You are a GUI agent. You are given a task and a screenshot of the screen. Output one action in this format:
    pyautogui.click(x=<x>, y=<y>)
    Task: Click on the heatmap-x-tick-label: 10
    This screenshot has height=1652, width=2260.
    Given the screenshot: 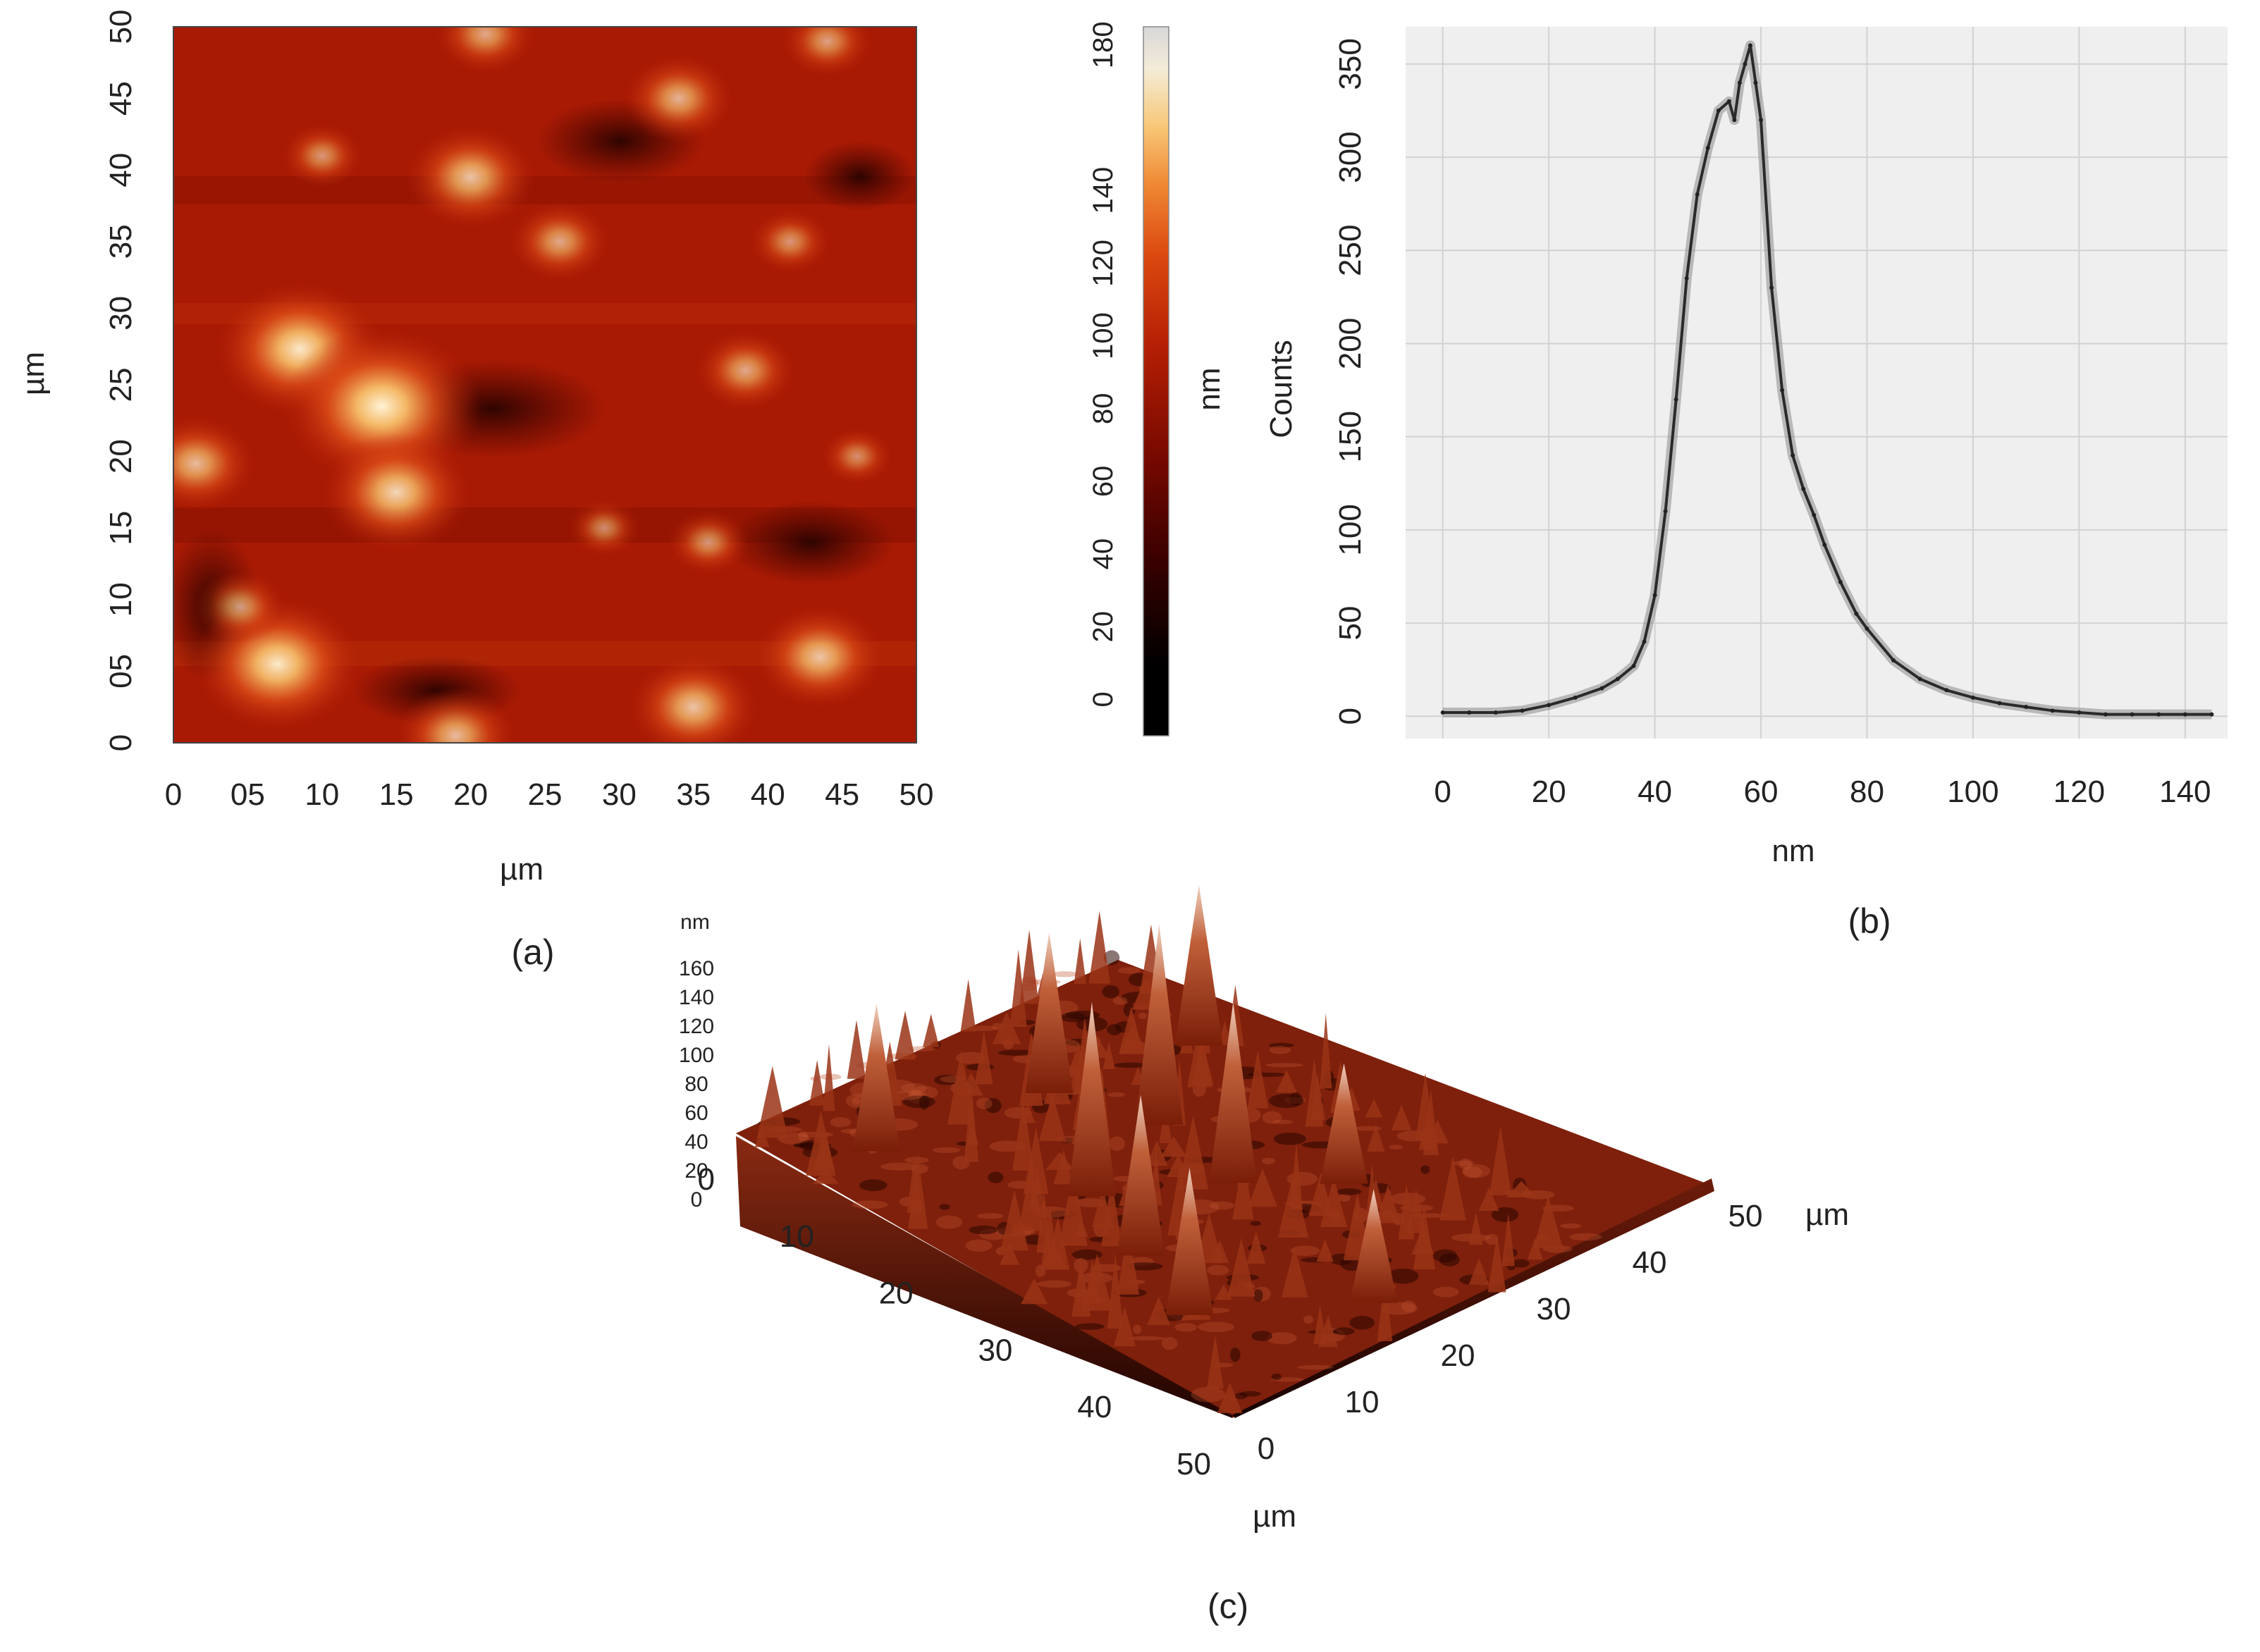 What is the action you would take?
    pyautogui.click(x=322, y=795)
    